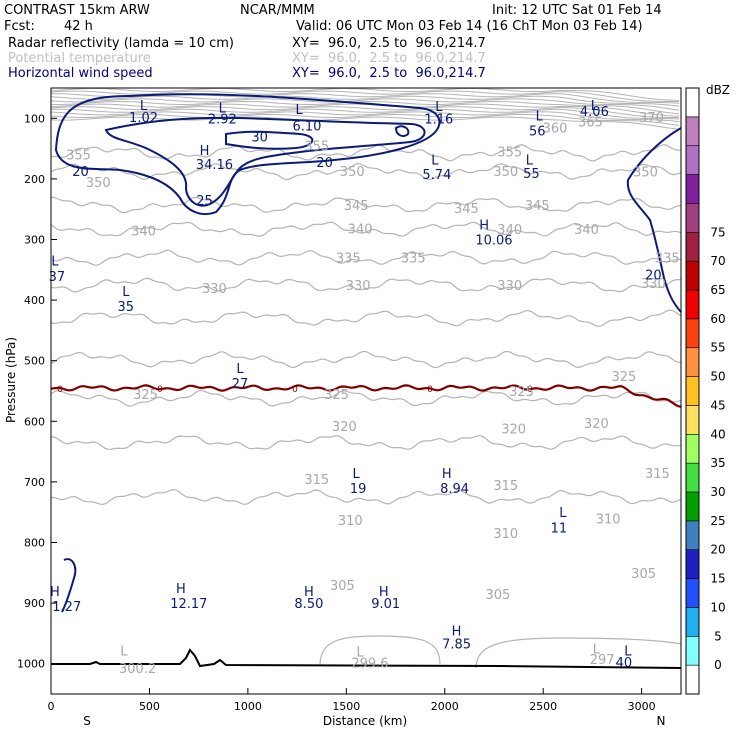  I want to click on x-tick-label: 0, so click(51, 706).